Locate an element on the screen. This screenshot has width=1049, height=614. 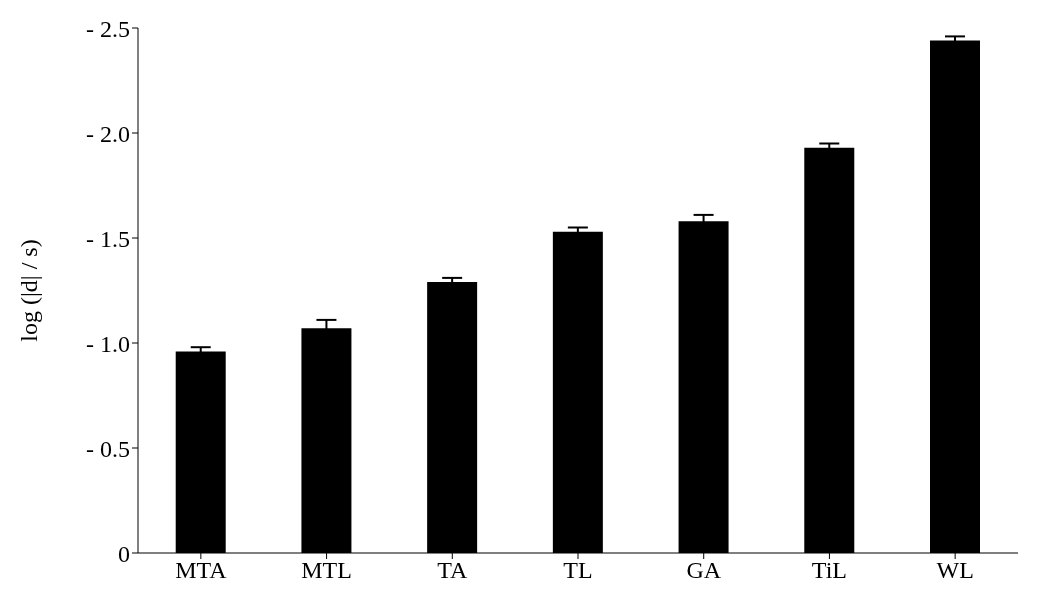
y-axis-title: log (|d| / s) is located at coordinates (28, 290).